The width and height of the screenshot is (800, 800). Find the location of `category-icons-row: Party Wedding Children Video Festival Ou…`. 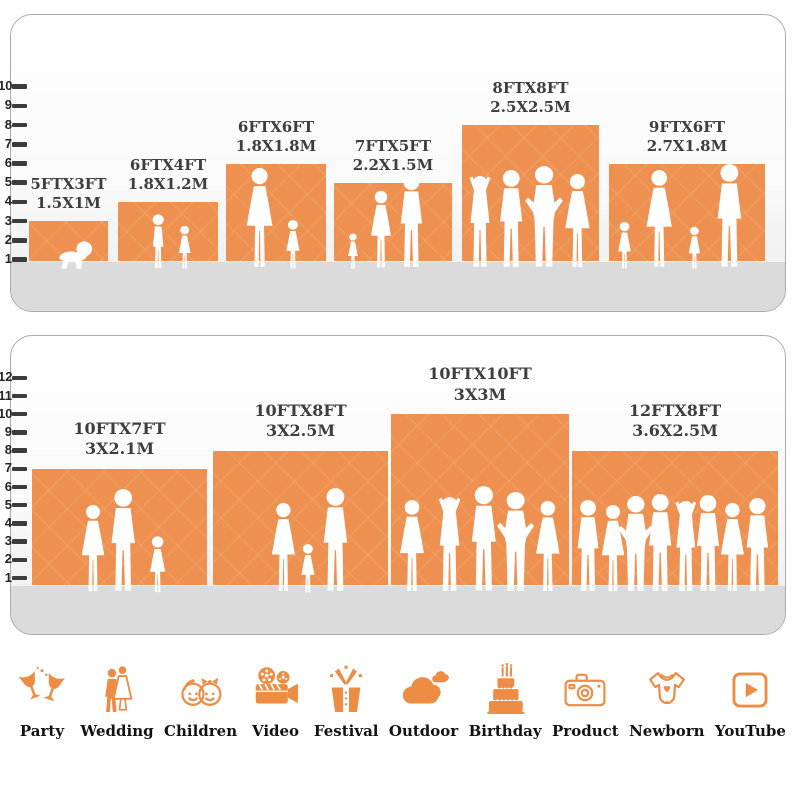

category-icons-row: Party Wedding Children Video Festival Ou… is located at coordinates (400, 701).